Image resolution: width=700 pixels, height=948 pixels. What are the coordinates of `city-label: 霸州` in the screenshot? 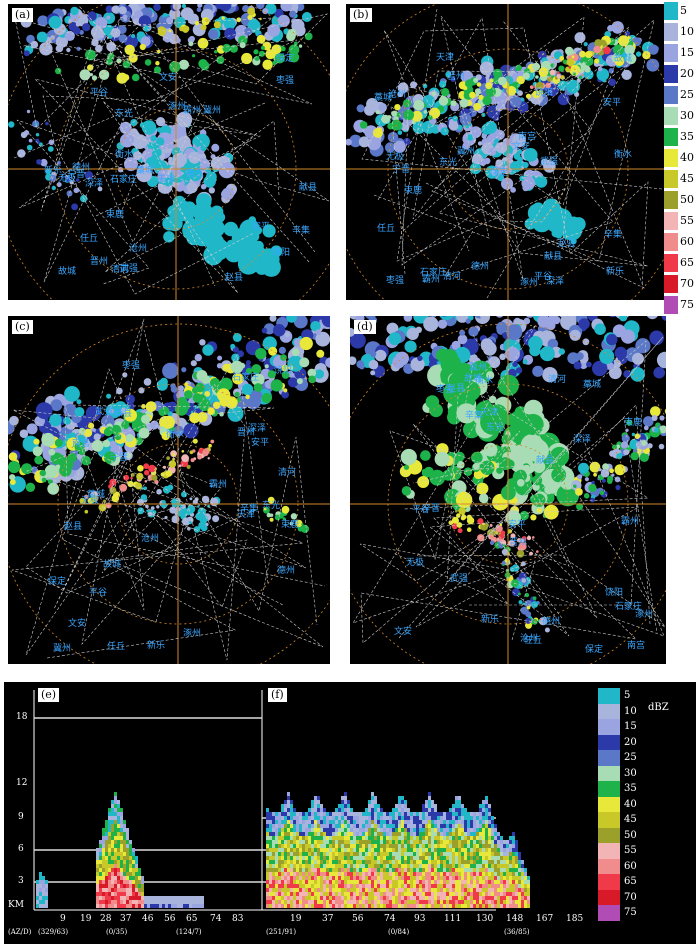 It's located at (431, 278).